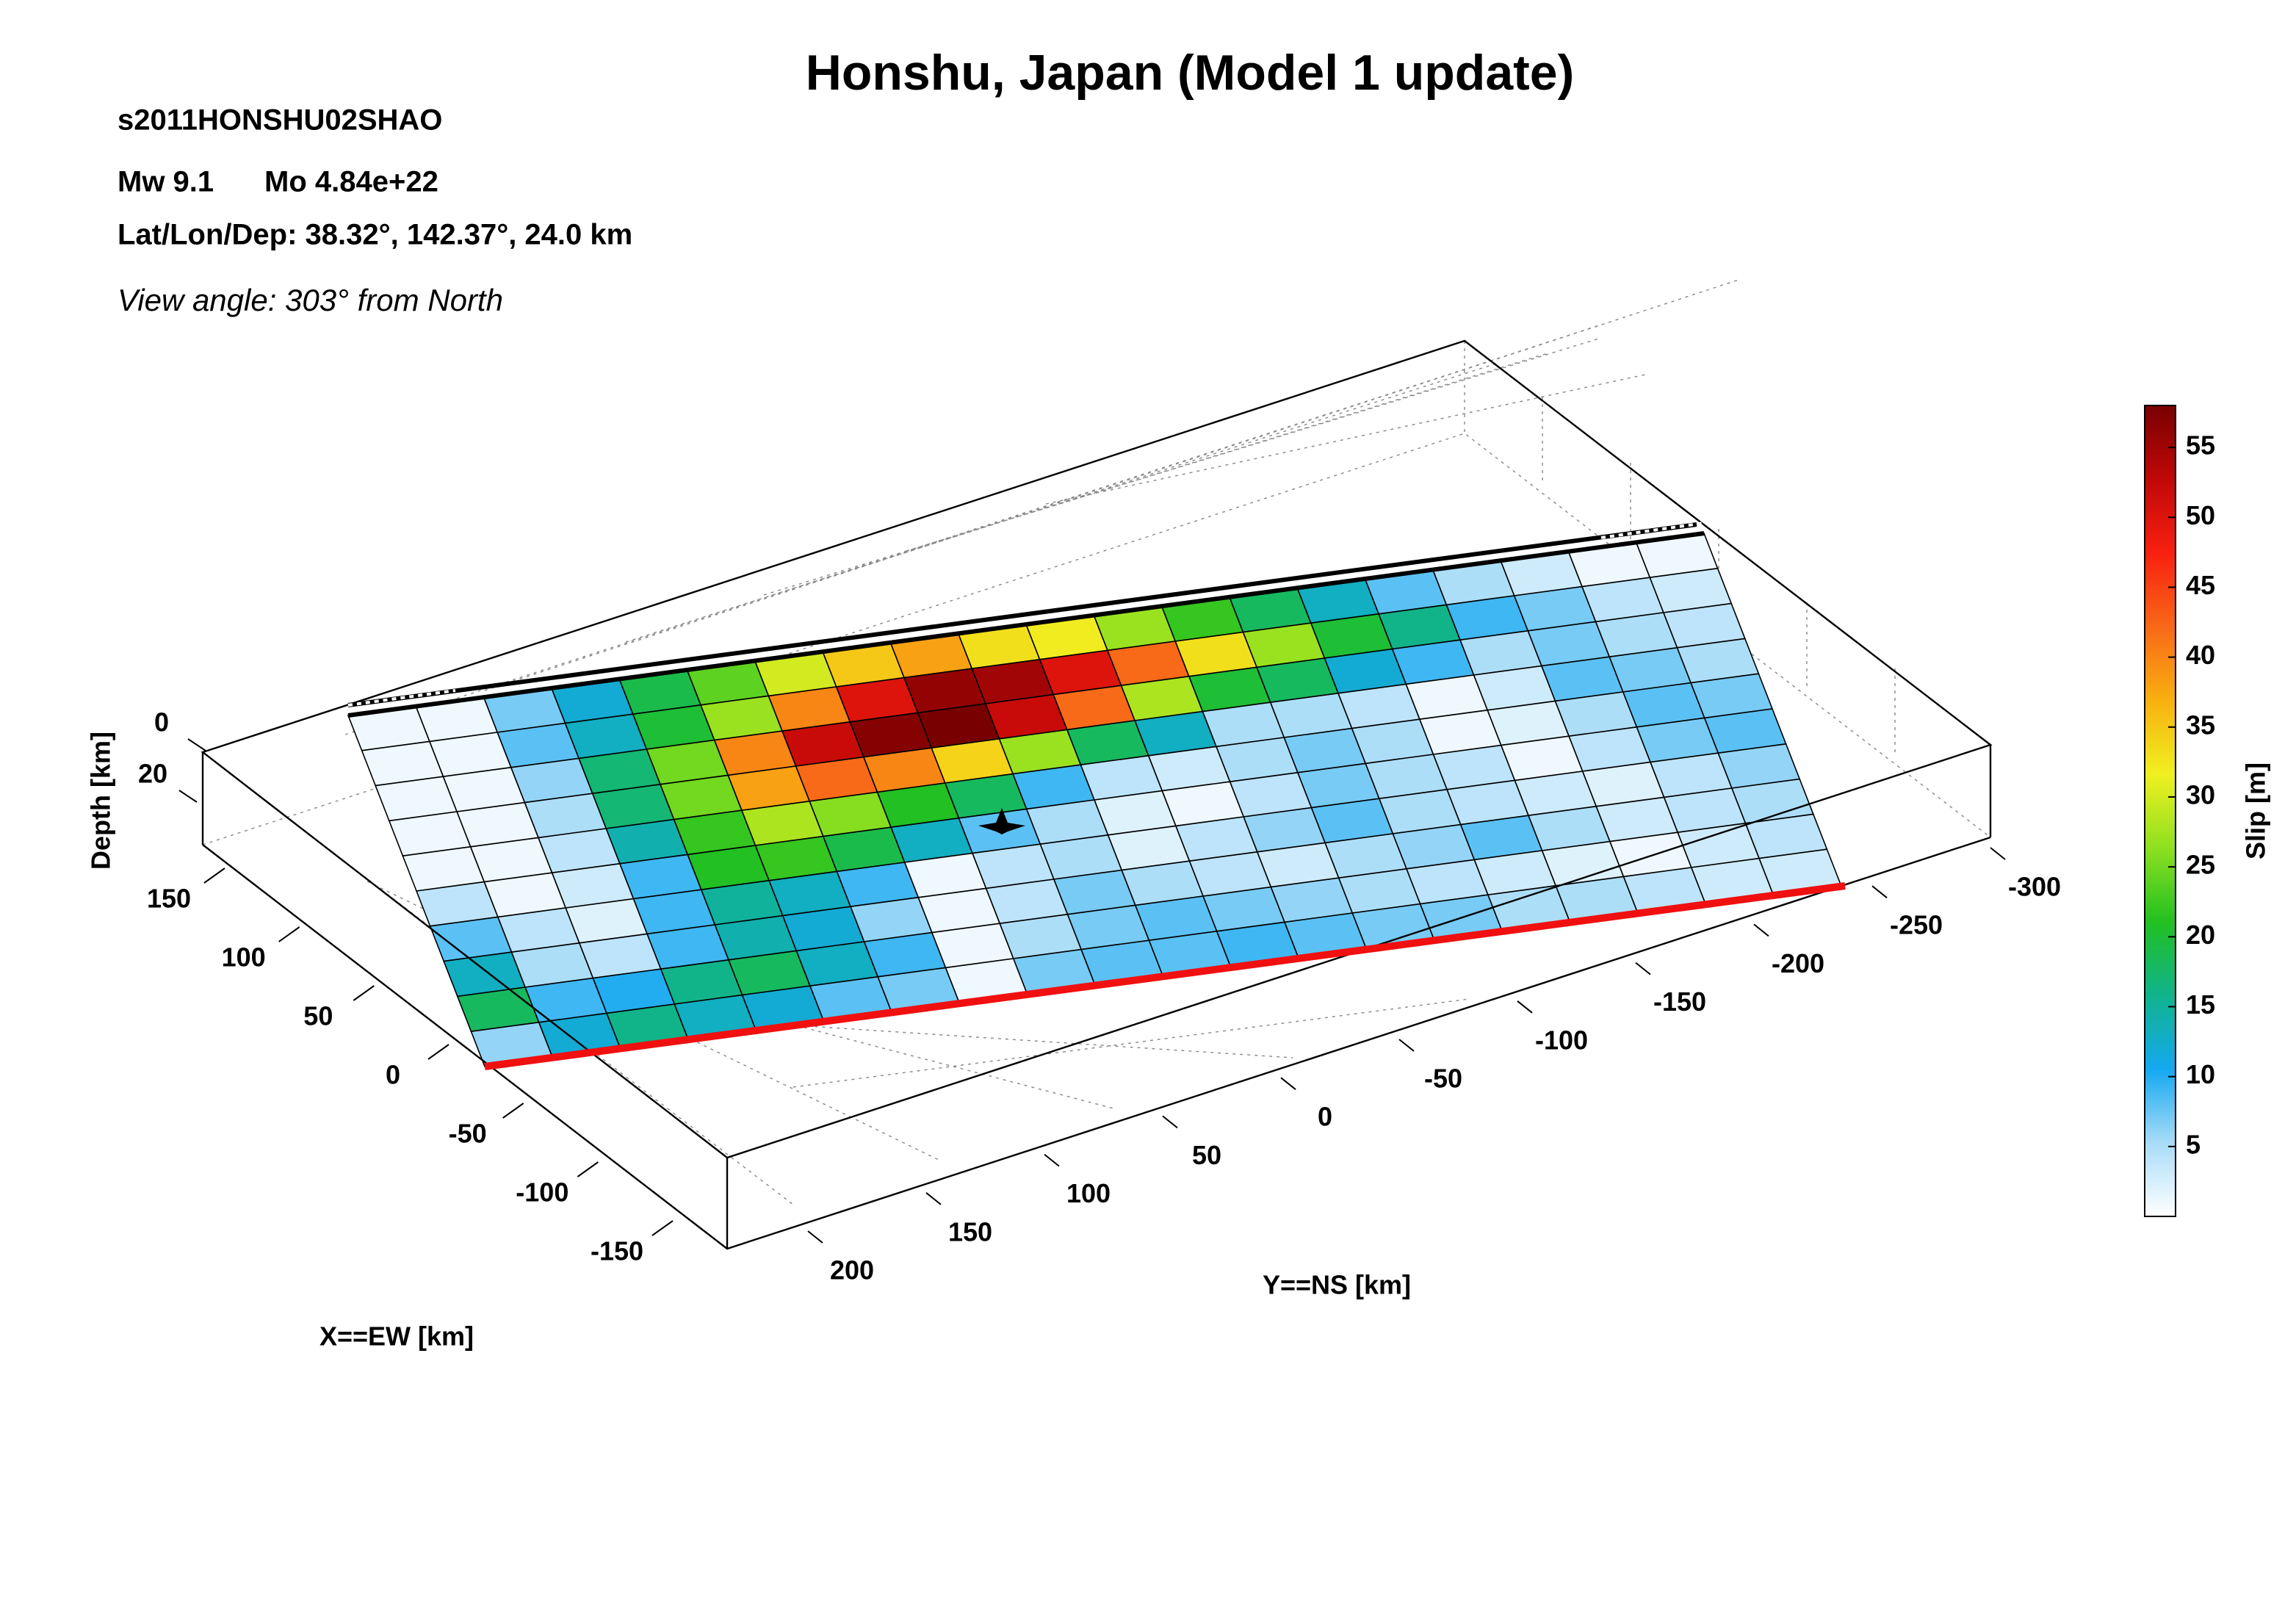  I want to click on colorbar-tick-label: 10, so click(2200, 1074).